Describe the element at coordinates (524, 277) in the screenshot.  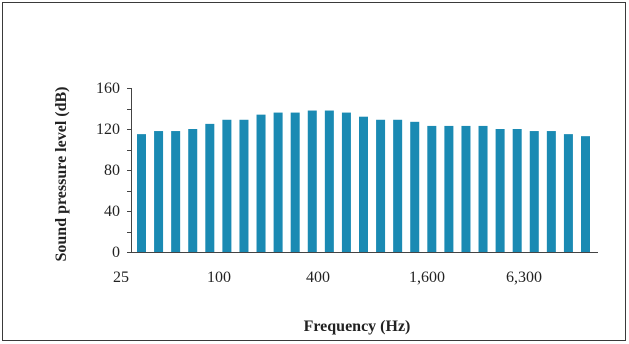
I see `x-tick-label: 6,300` at that location.